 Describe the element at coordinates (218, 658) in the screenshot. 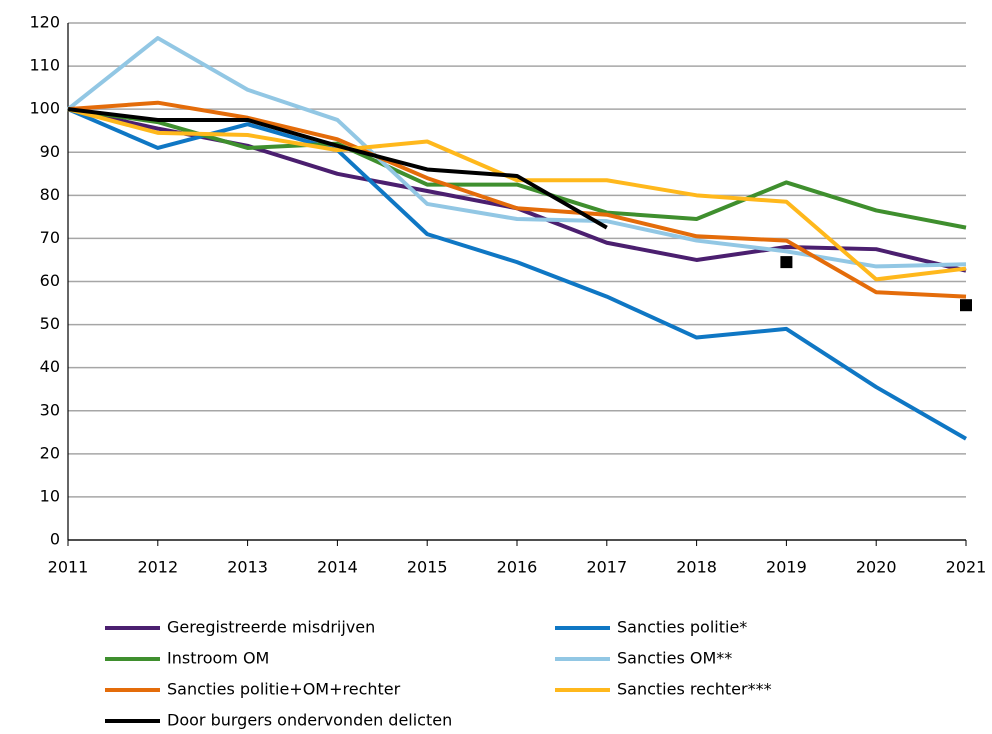

I see `legend-label: Instroom OM` at that location.